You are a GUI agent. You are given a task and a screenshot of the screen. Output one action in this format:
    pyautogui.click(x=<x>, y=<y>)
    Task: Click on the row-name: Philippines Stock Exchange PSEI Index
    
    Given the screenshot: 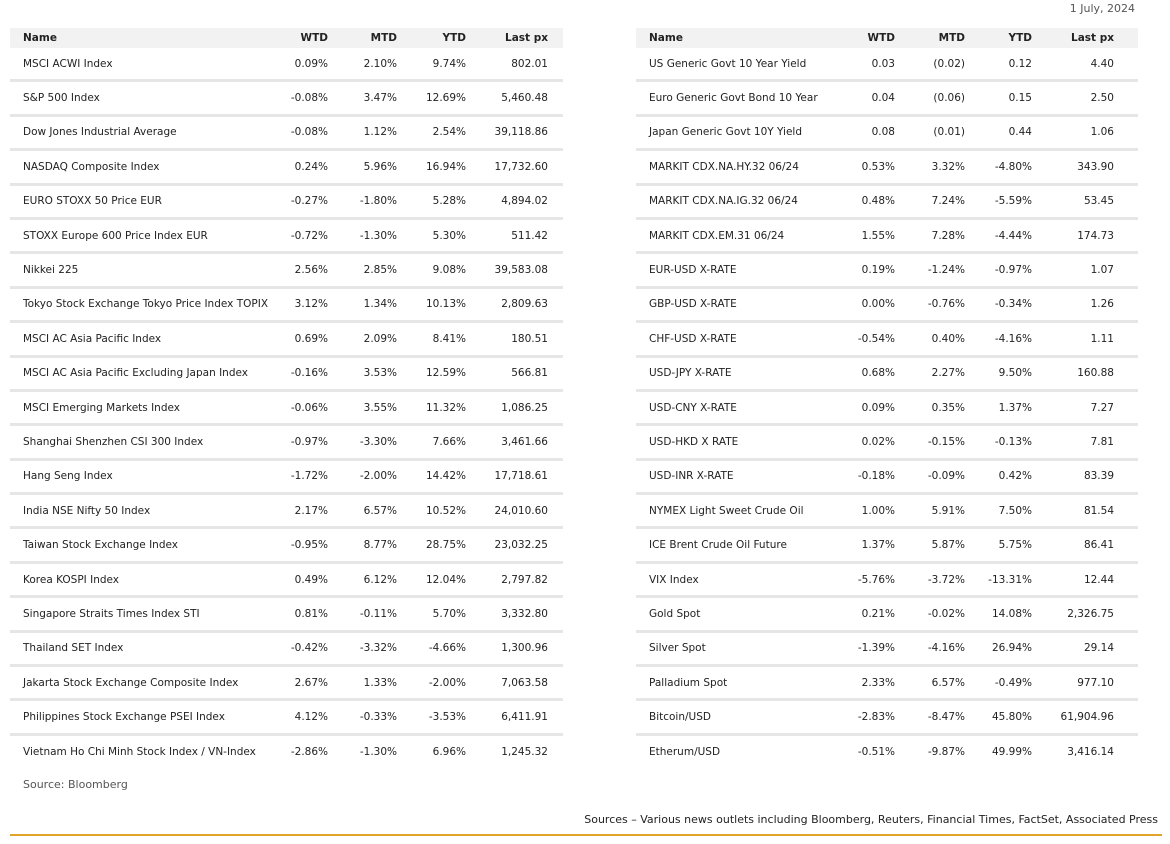 What is the action you would take?
    pyautogui.click(x=124, y=717)
    